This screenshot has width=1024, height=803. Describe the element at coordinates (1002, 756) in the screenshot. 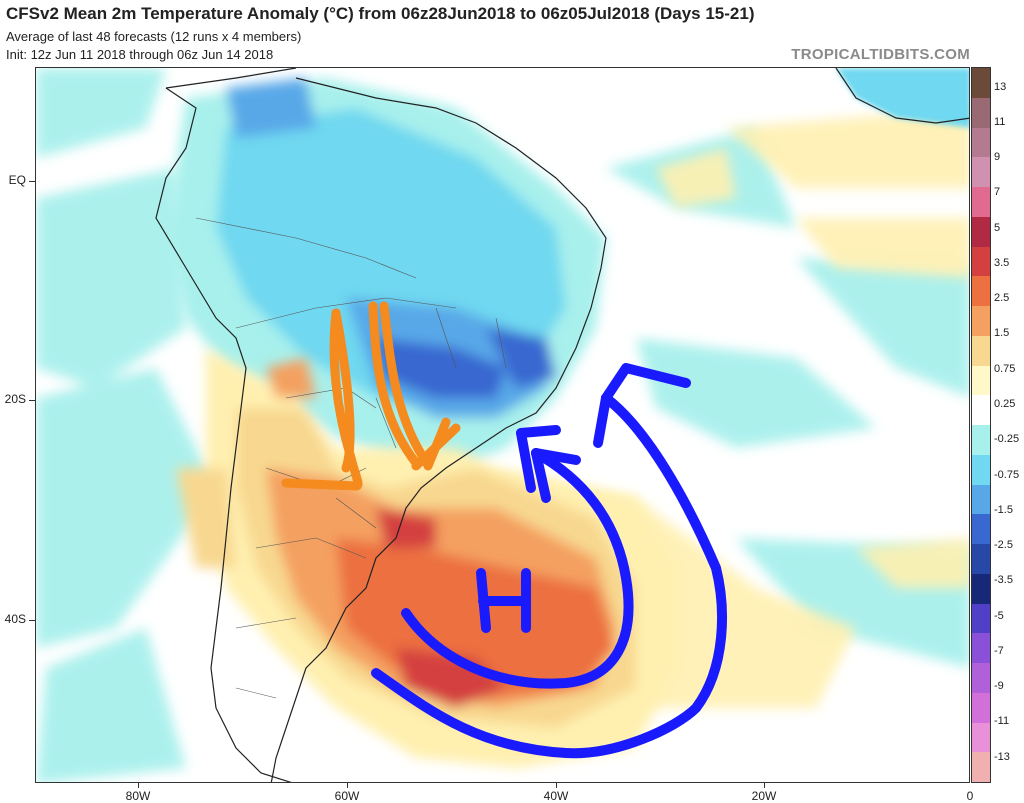

I see `colorbar-label: -13` at that location.